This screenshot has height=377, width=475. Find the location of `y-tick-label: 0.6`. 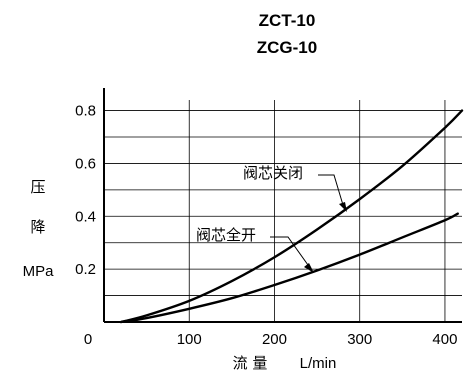

y-tick-label: 0.6 is located at coordinates (85, 163).